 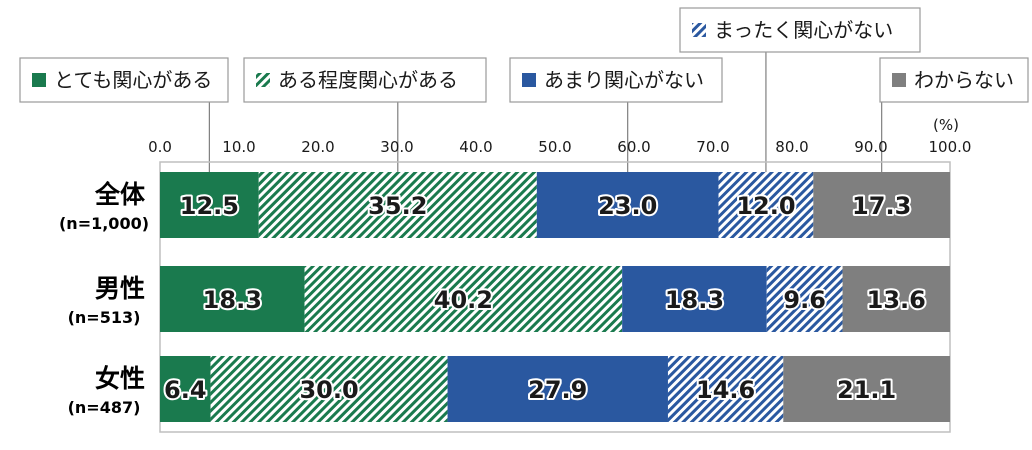 I want to click on data-label: 30.0, so click(x=328, y=390).